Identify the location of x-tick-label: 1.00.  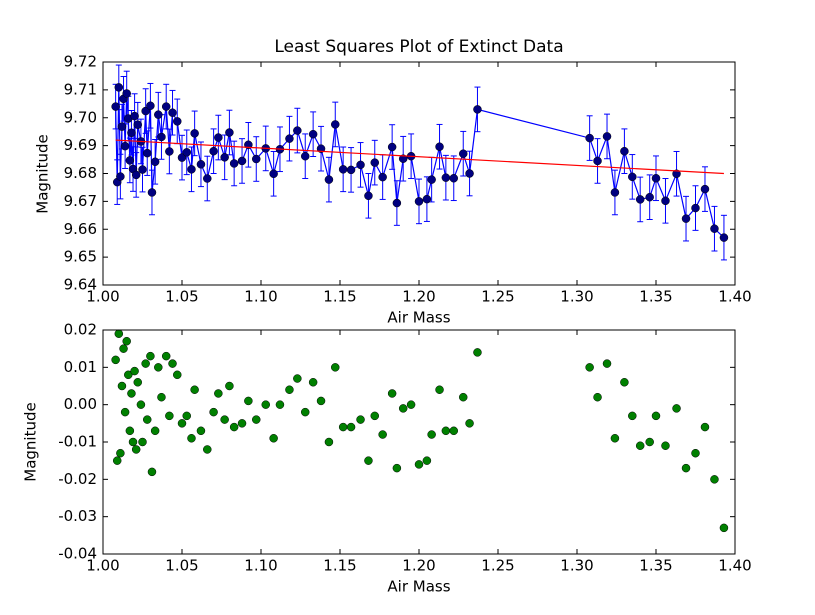
(102, 566).